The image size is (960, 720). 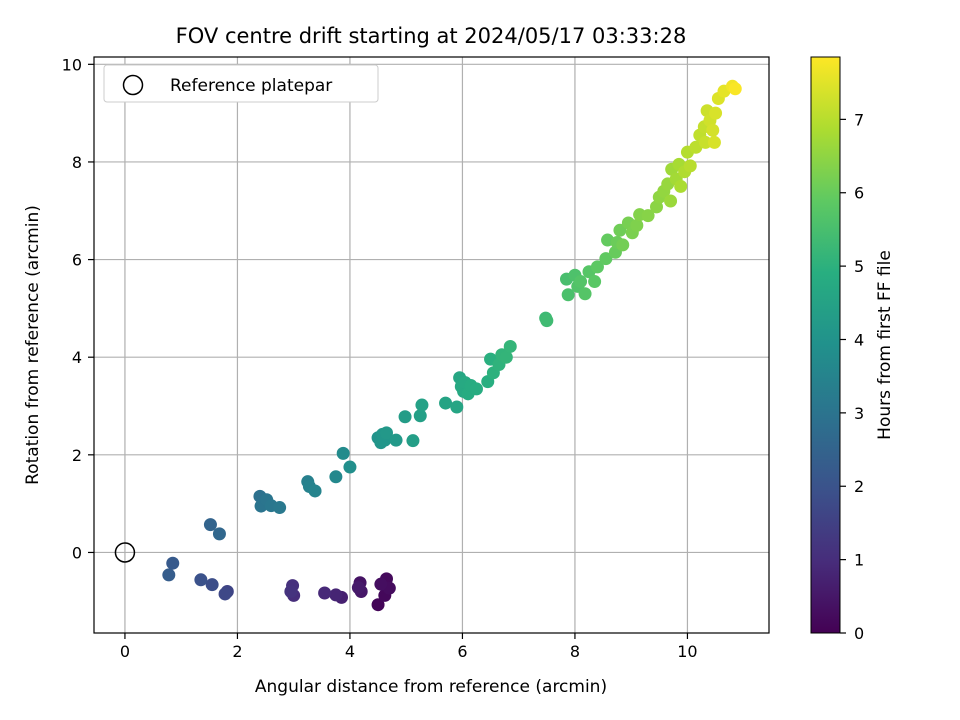 I want to click on reference-marker, so click(x=125, y=552).